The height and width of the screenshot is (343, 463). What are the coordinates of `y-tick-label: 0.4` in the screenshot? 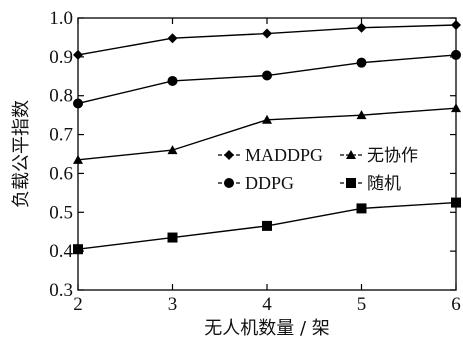 It's located at (61, 251).